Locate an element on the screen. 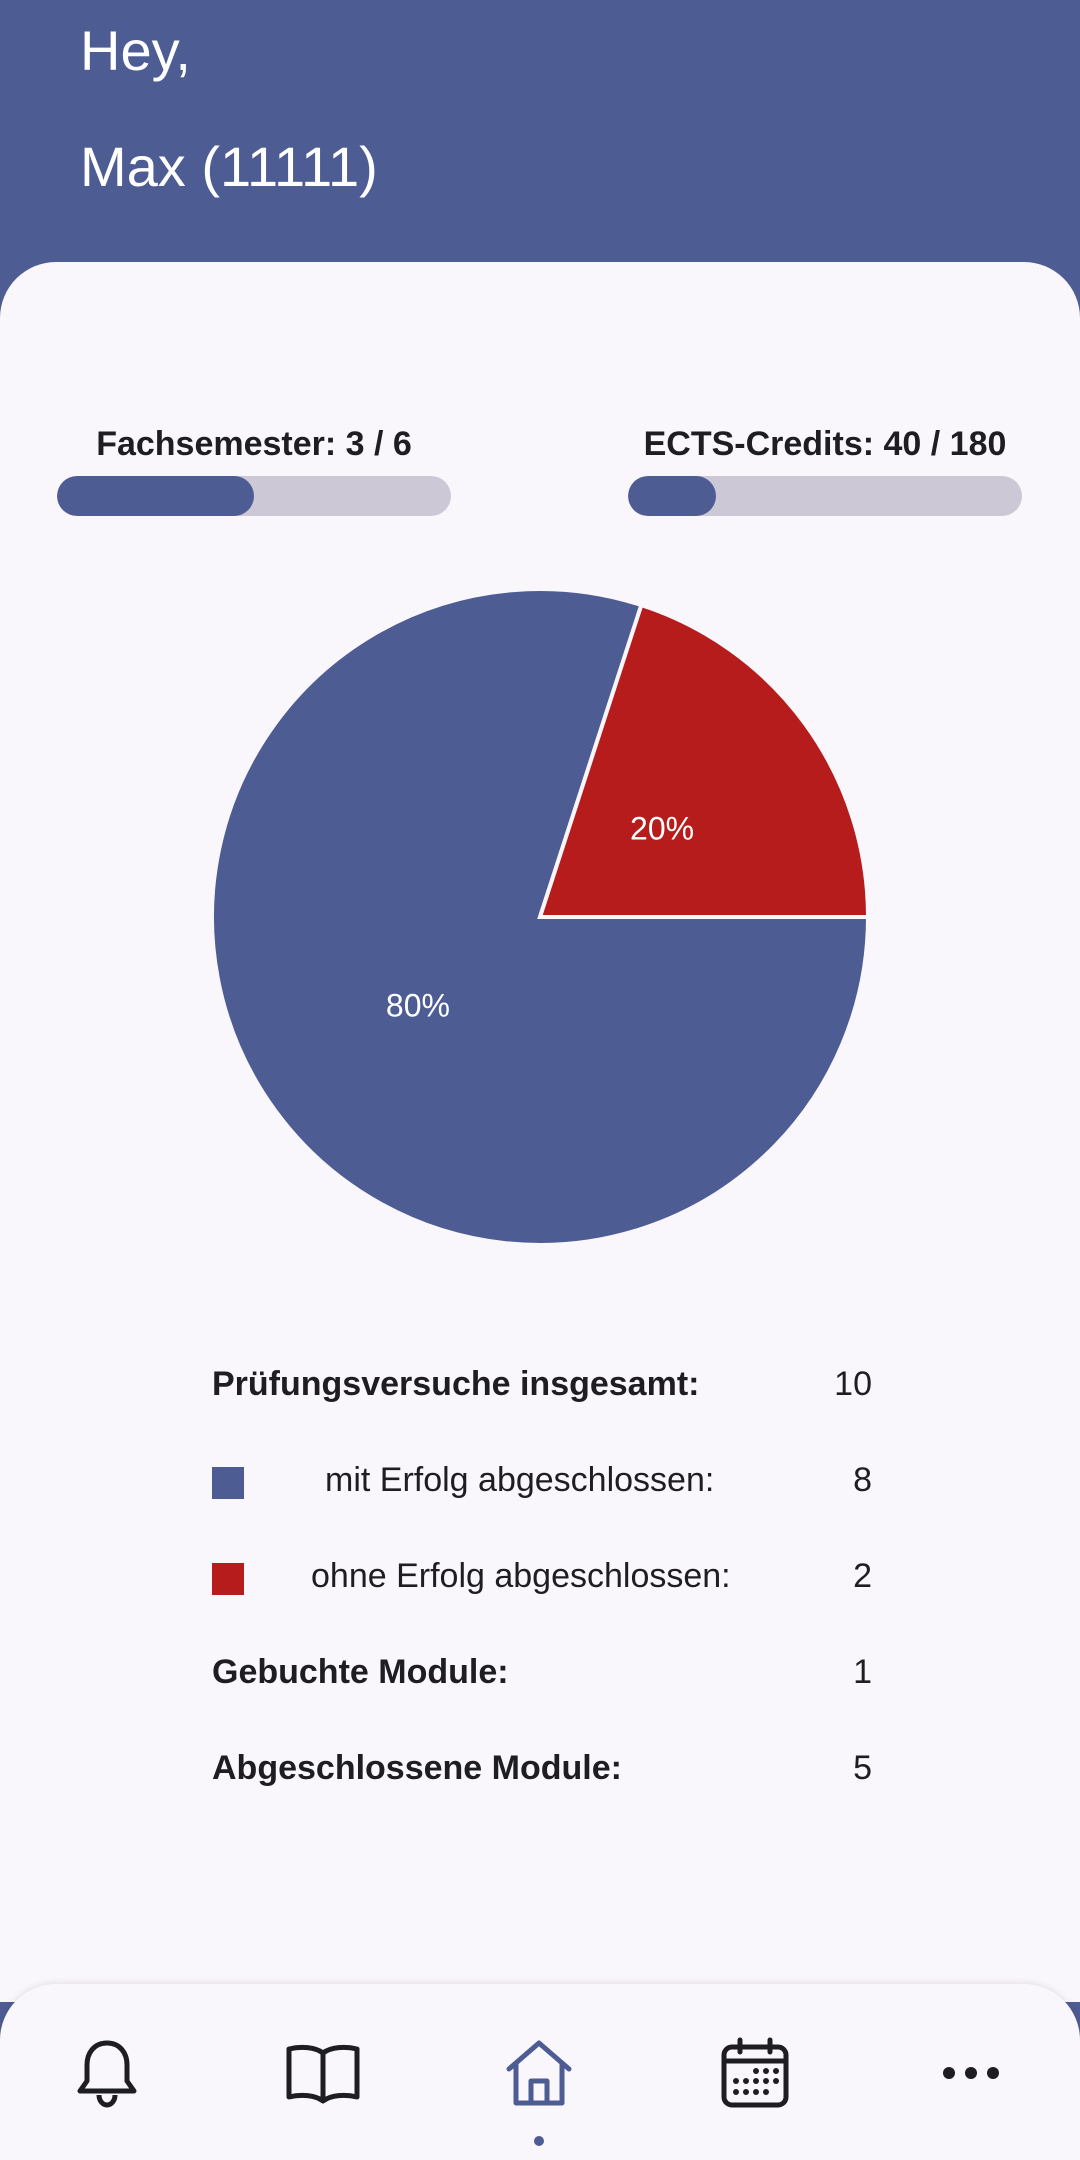 Image resolution: width=1080 pixels, height=2160 pixels. bell-icon is located at coordinates (107, 2074).